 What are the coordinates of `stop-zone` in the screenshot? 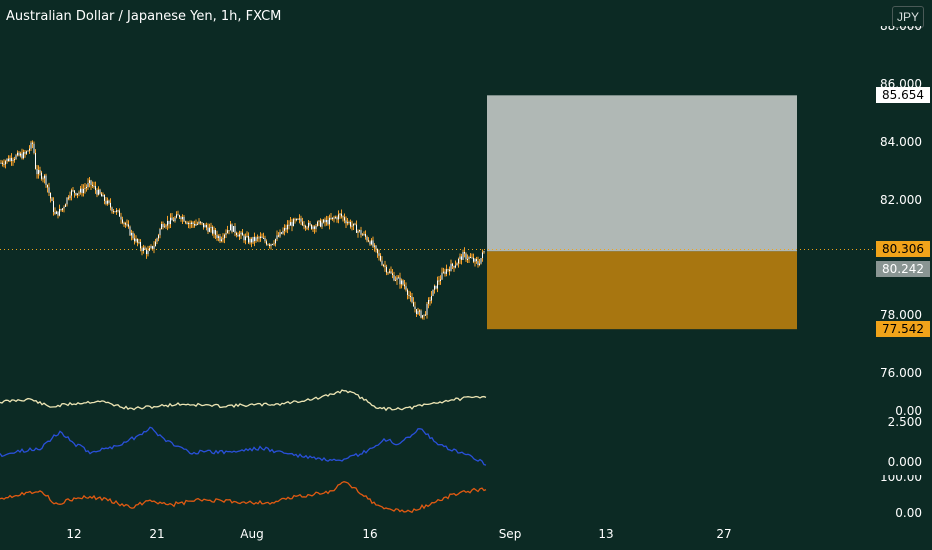 It's located at (642, 290).